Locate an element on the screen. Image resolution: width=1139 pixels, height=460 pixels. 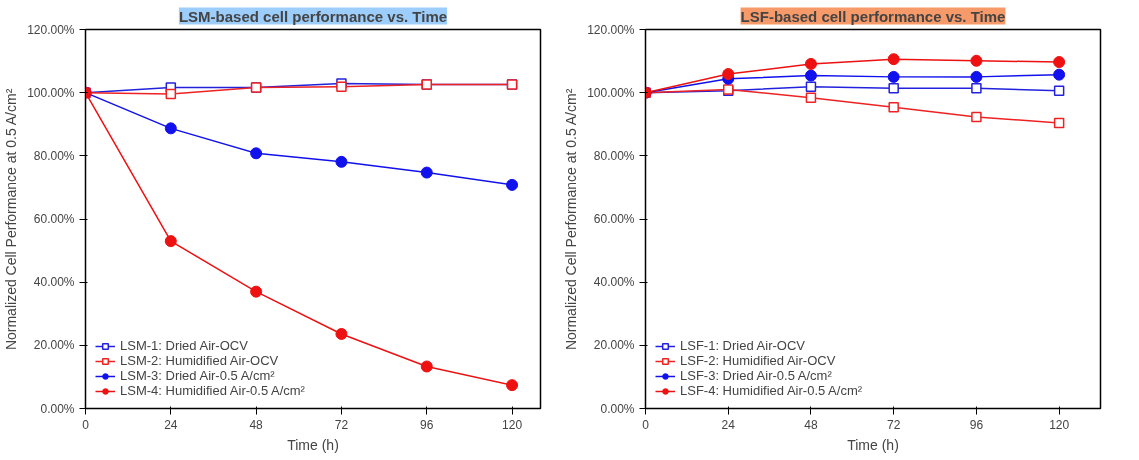
legend-label: LSF-3: Dried Air-0.5 A/cm² is located at coordinates (756, 375).